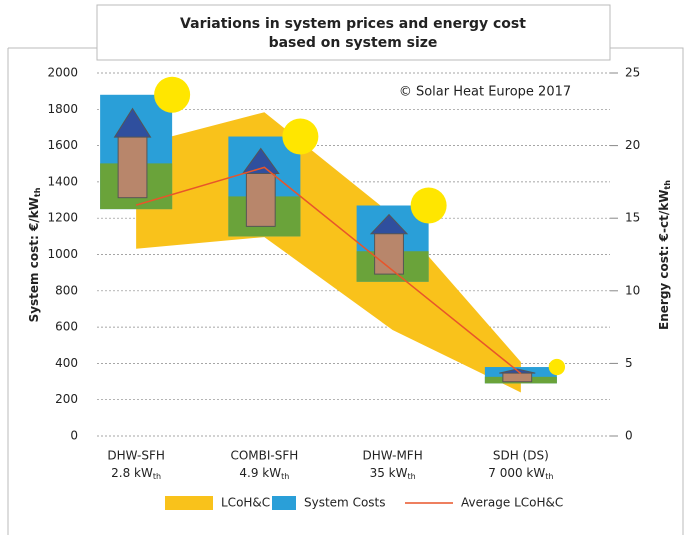 Image resolution: width=691 pixels, height=535 pixels. Describe the element at coordinates (62, 254) in the screenshot. I see `y-tick-label: 1000` at that location.